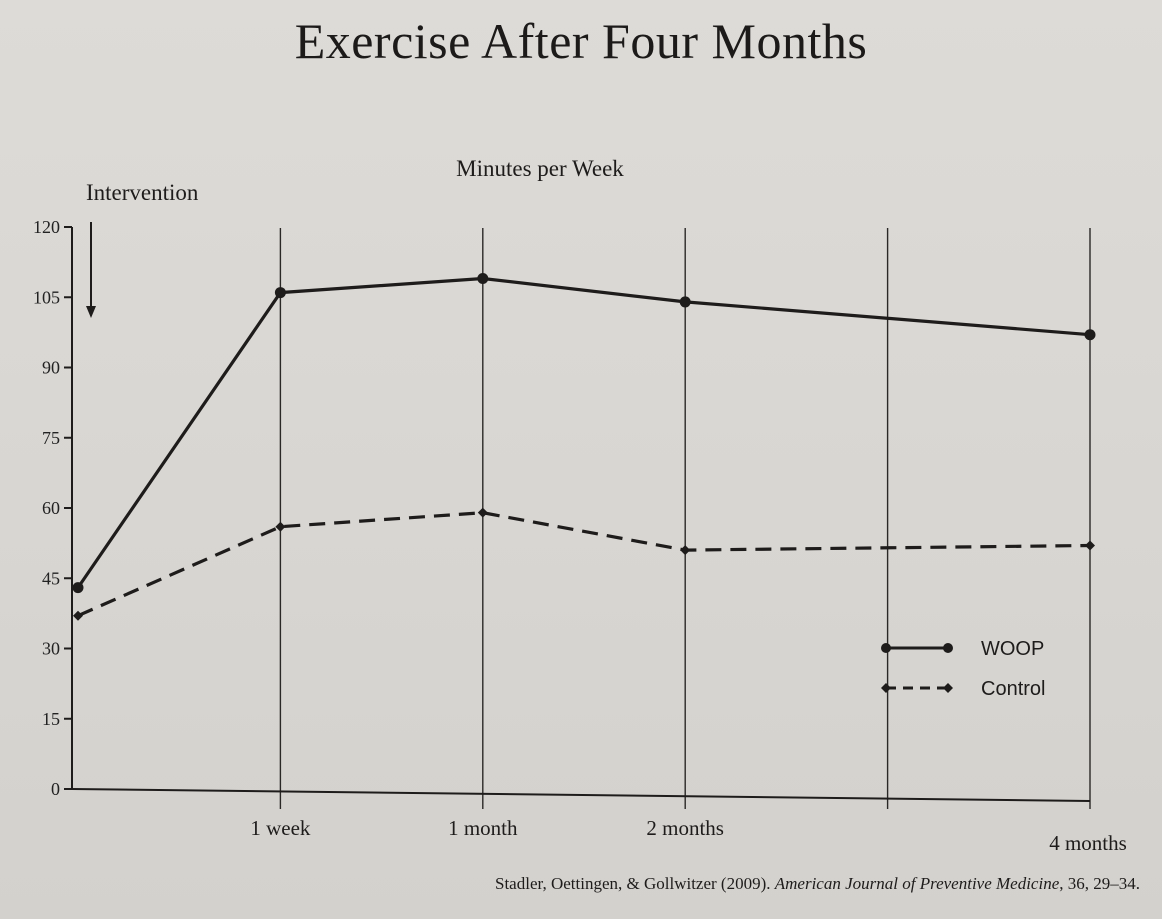 This screenshot has height=919, width=1162. What do you see at coordinates (581, 795) in the screenshot?
I see `x-axis-line` at bounding box center [581, 795].